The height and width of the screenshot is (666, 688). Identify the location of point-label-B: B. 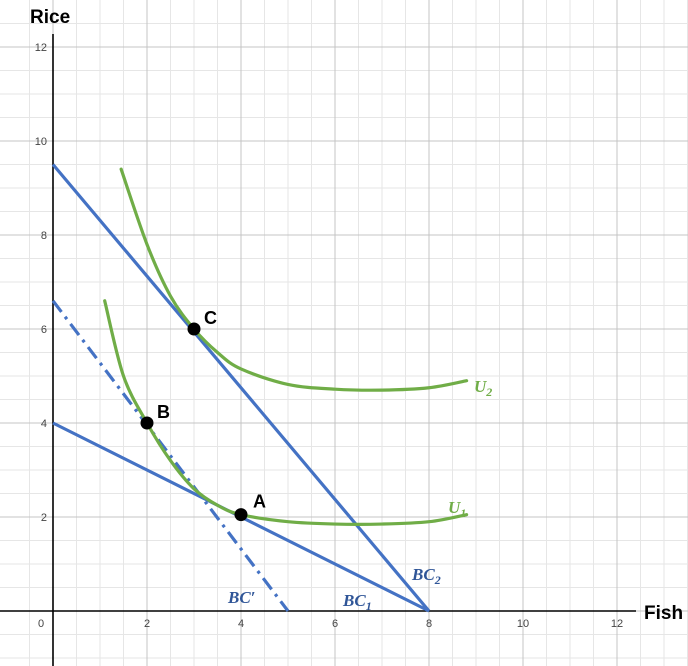
(163, 412).